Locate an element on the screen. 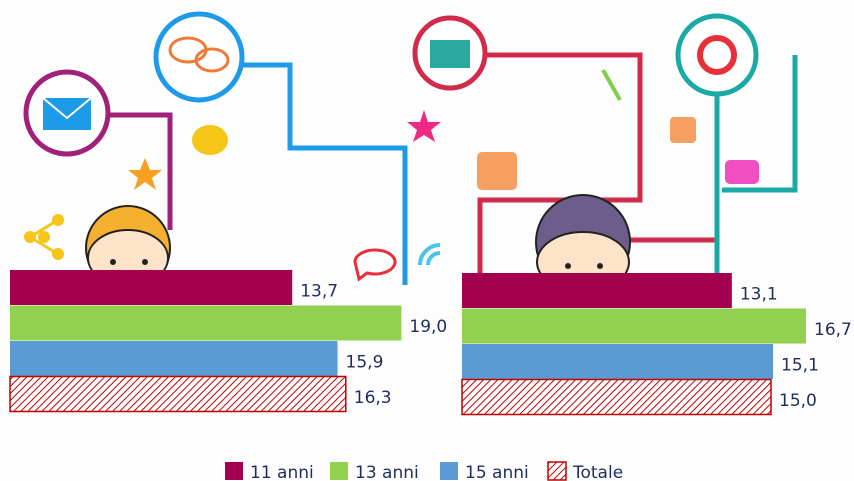  value-label: 15,0 is located at coordinates (798, 401).